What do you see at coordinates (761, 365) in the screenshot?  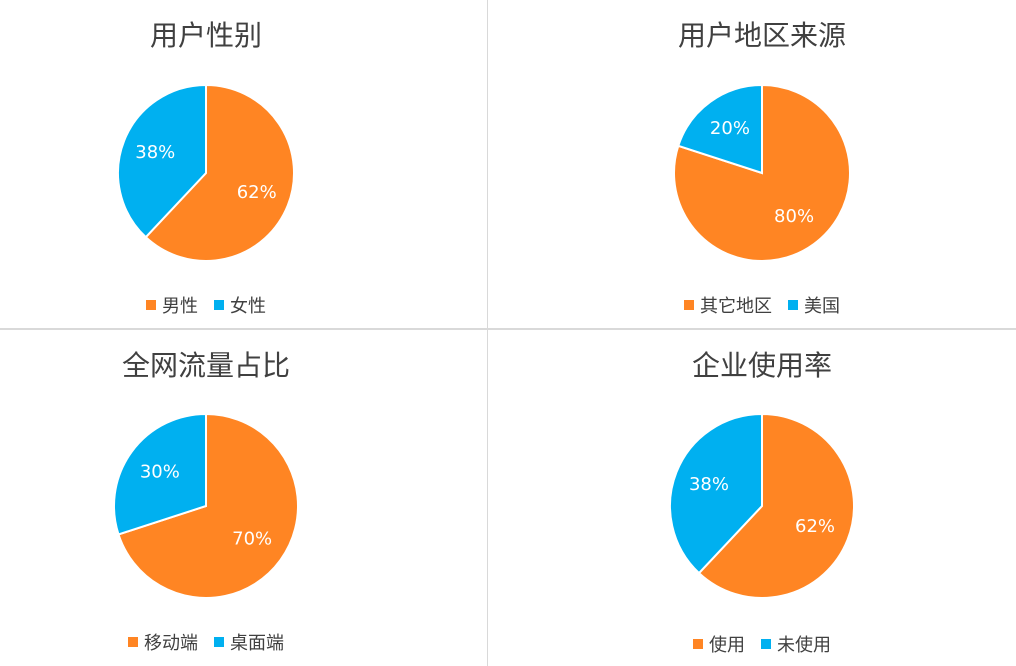 I see `chart-title: 企业使用率` at bounding box center [761, 365].